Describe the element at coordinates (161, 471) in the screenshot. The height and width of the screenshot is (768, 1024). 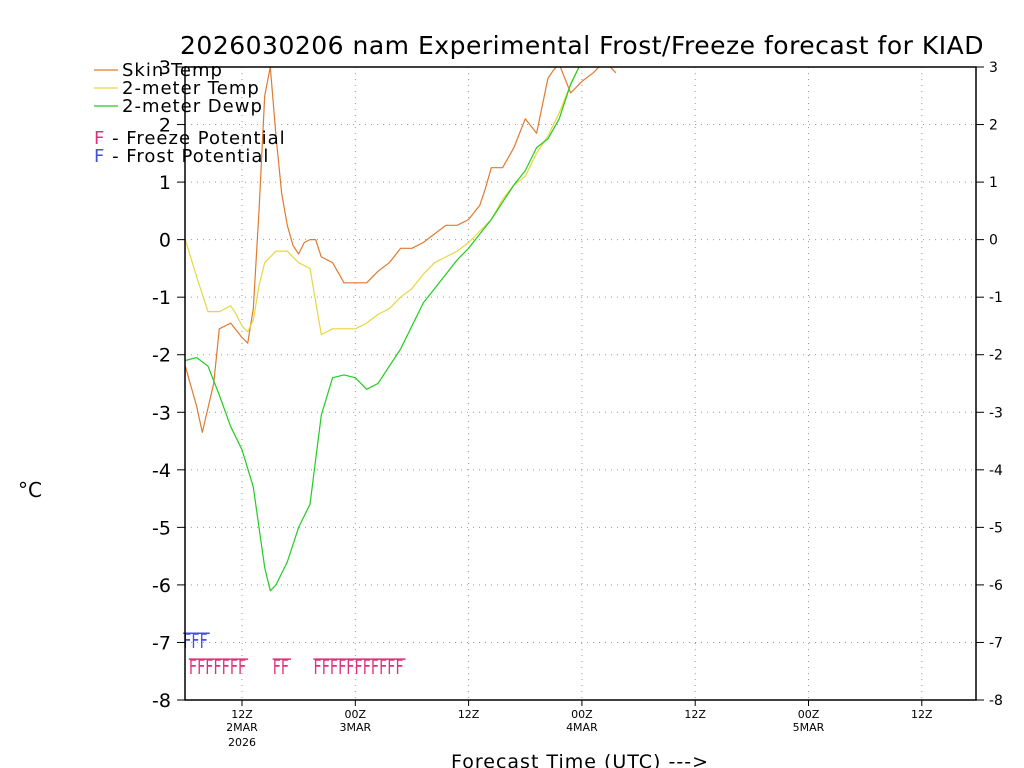
I see `y-tick-label: -4` at that location.